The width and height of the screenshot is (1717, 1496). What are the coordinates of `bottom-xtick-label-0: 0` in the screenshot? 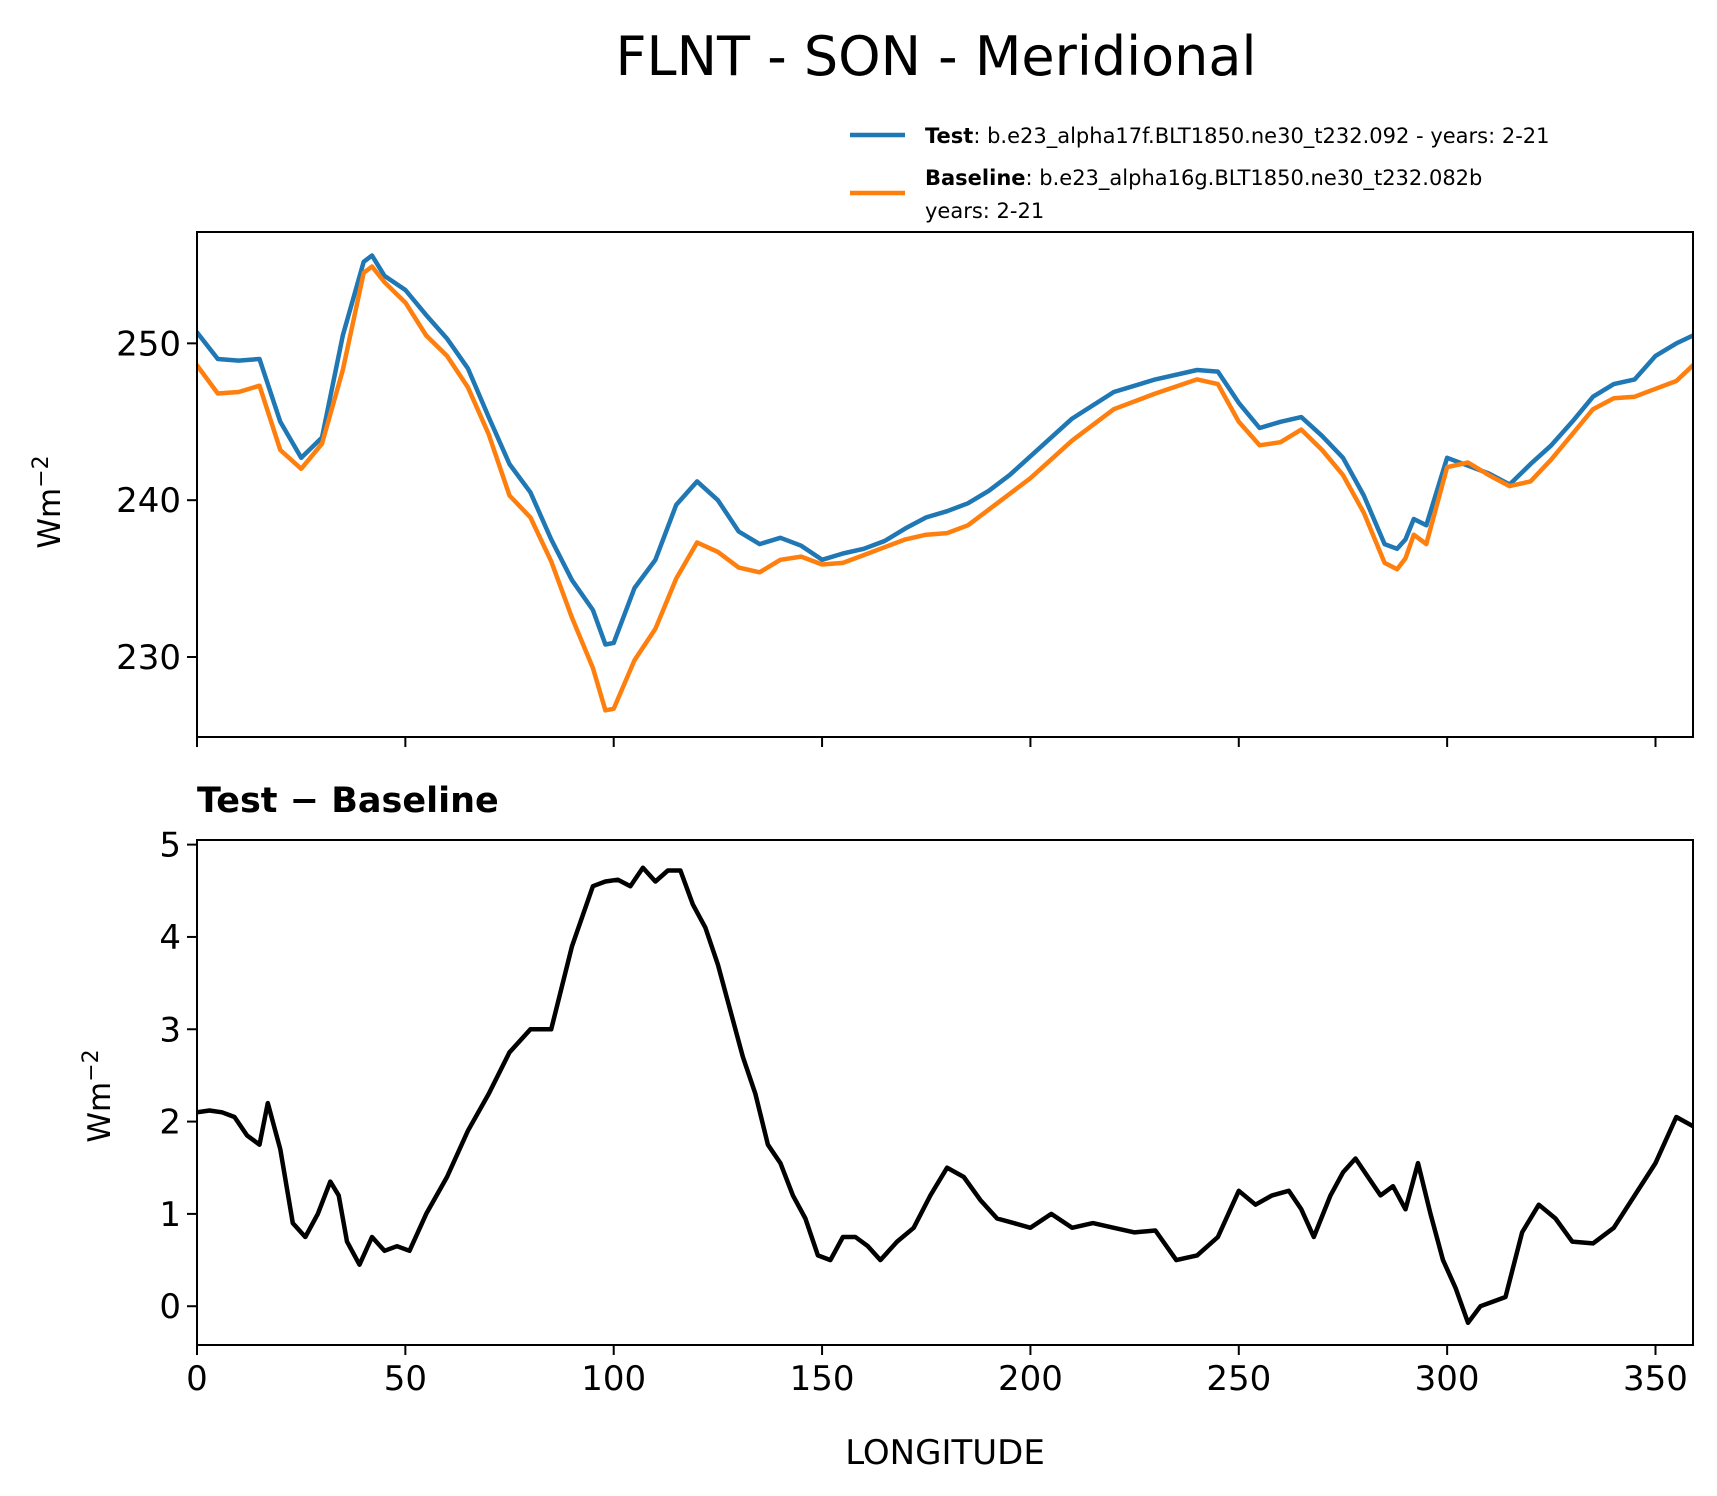 It's located at (197, 1379).